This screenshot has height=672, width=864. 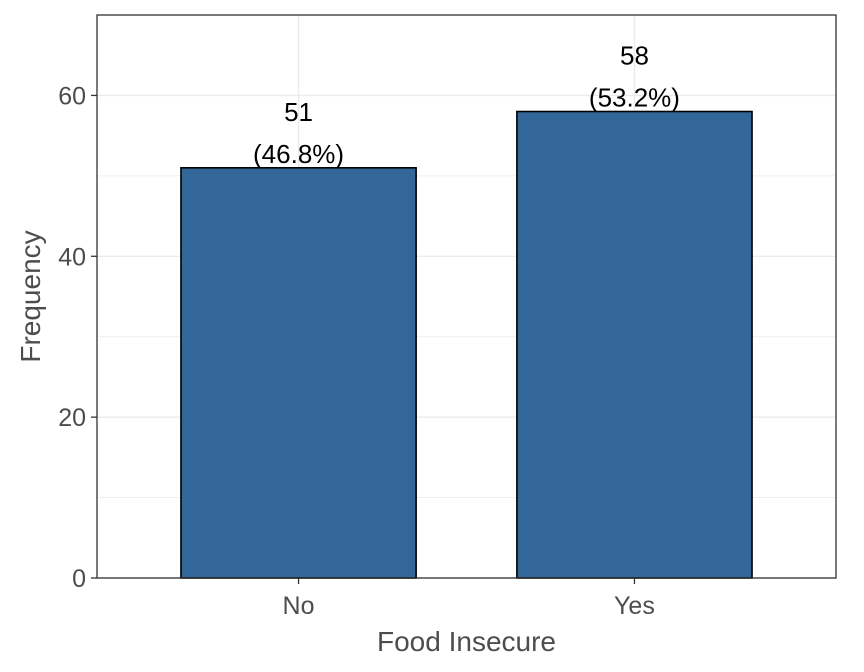 What do you see at coordinates (72, 96) in the screenshot?
I see `y-tick-label: 60` at bounding box center [72, 96].